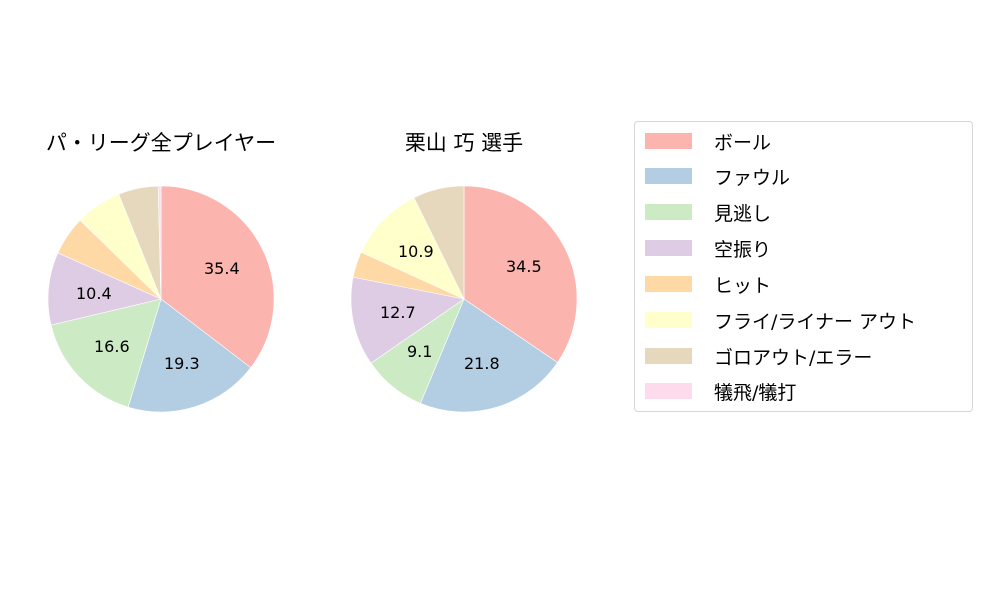 The height and width of the screenshot is (600, 1000). I want to click on legend-label: 見逃し, so click(743, 213).